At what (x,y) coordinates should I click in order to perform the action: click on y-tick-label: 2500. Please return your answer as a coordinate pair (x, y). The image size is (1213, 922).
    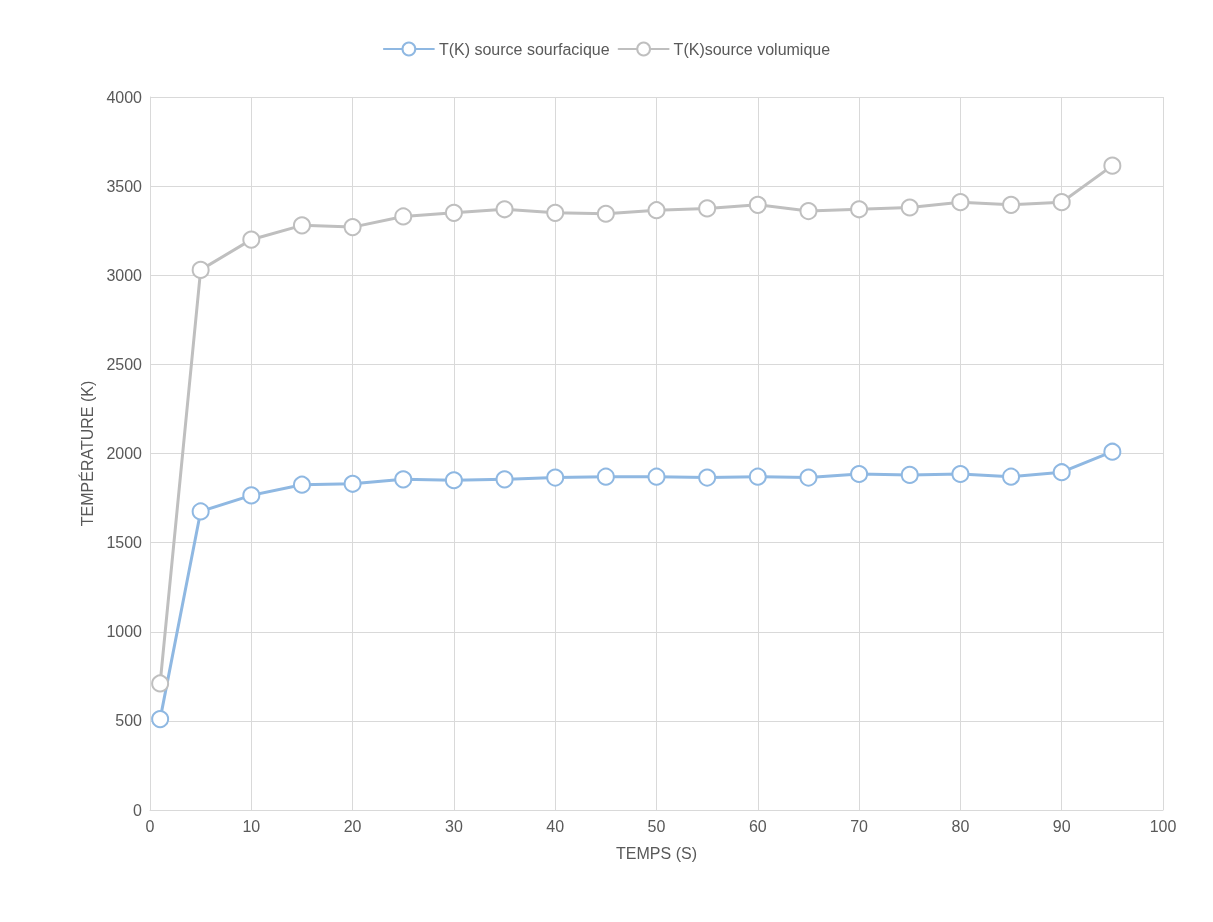
    Looking at the image, I should click on (124, 364).